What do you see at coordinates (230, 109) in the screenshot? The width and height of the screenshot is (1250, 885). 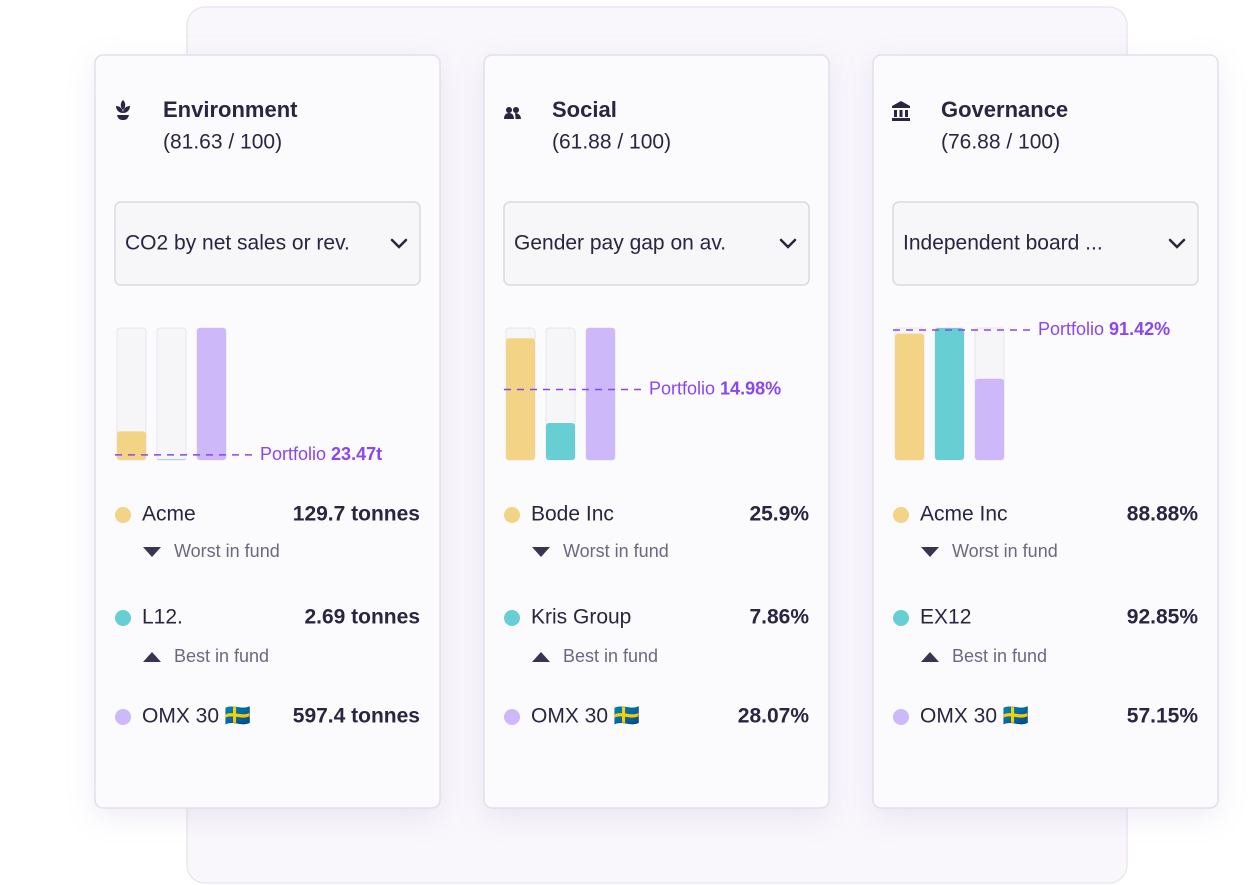 I see `card-title: Environment` at bounding box center [230, 109].